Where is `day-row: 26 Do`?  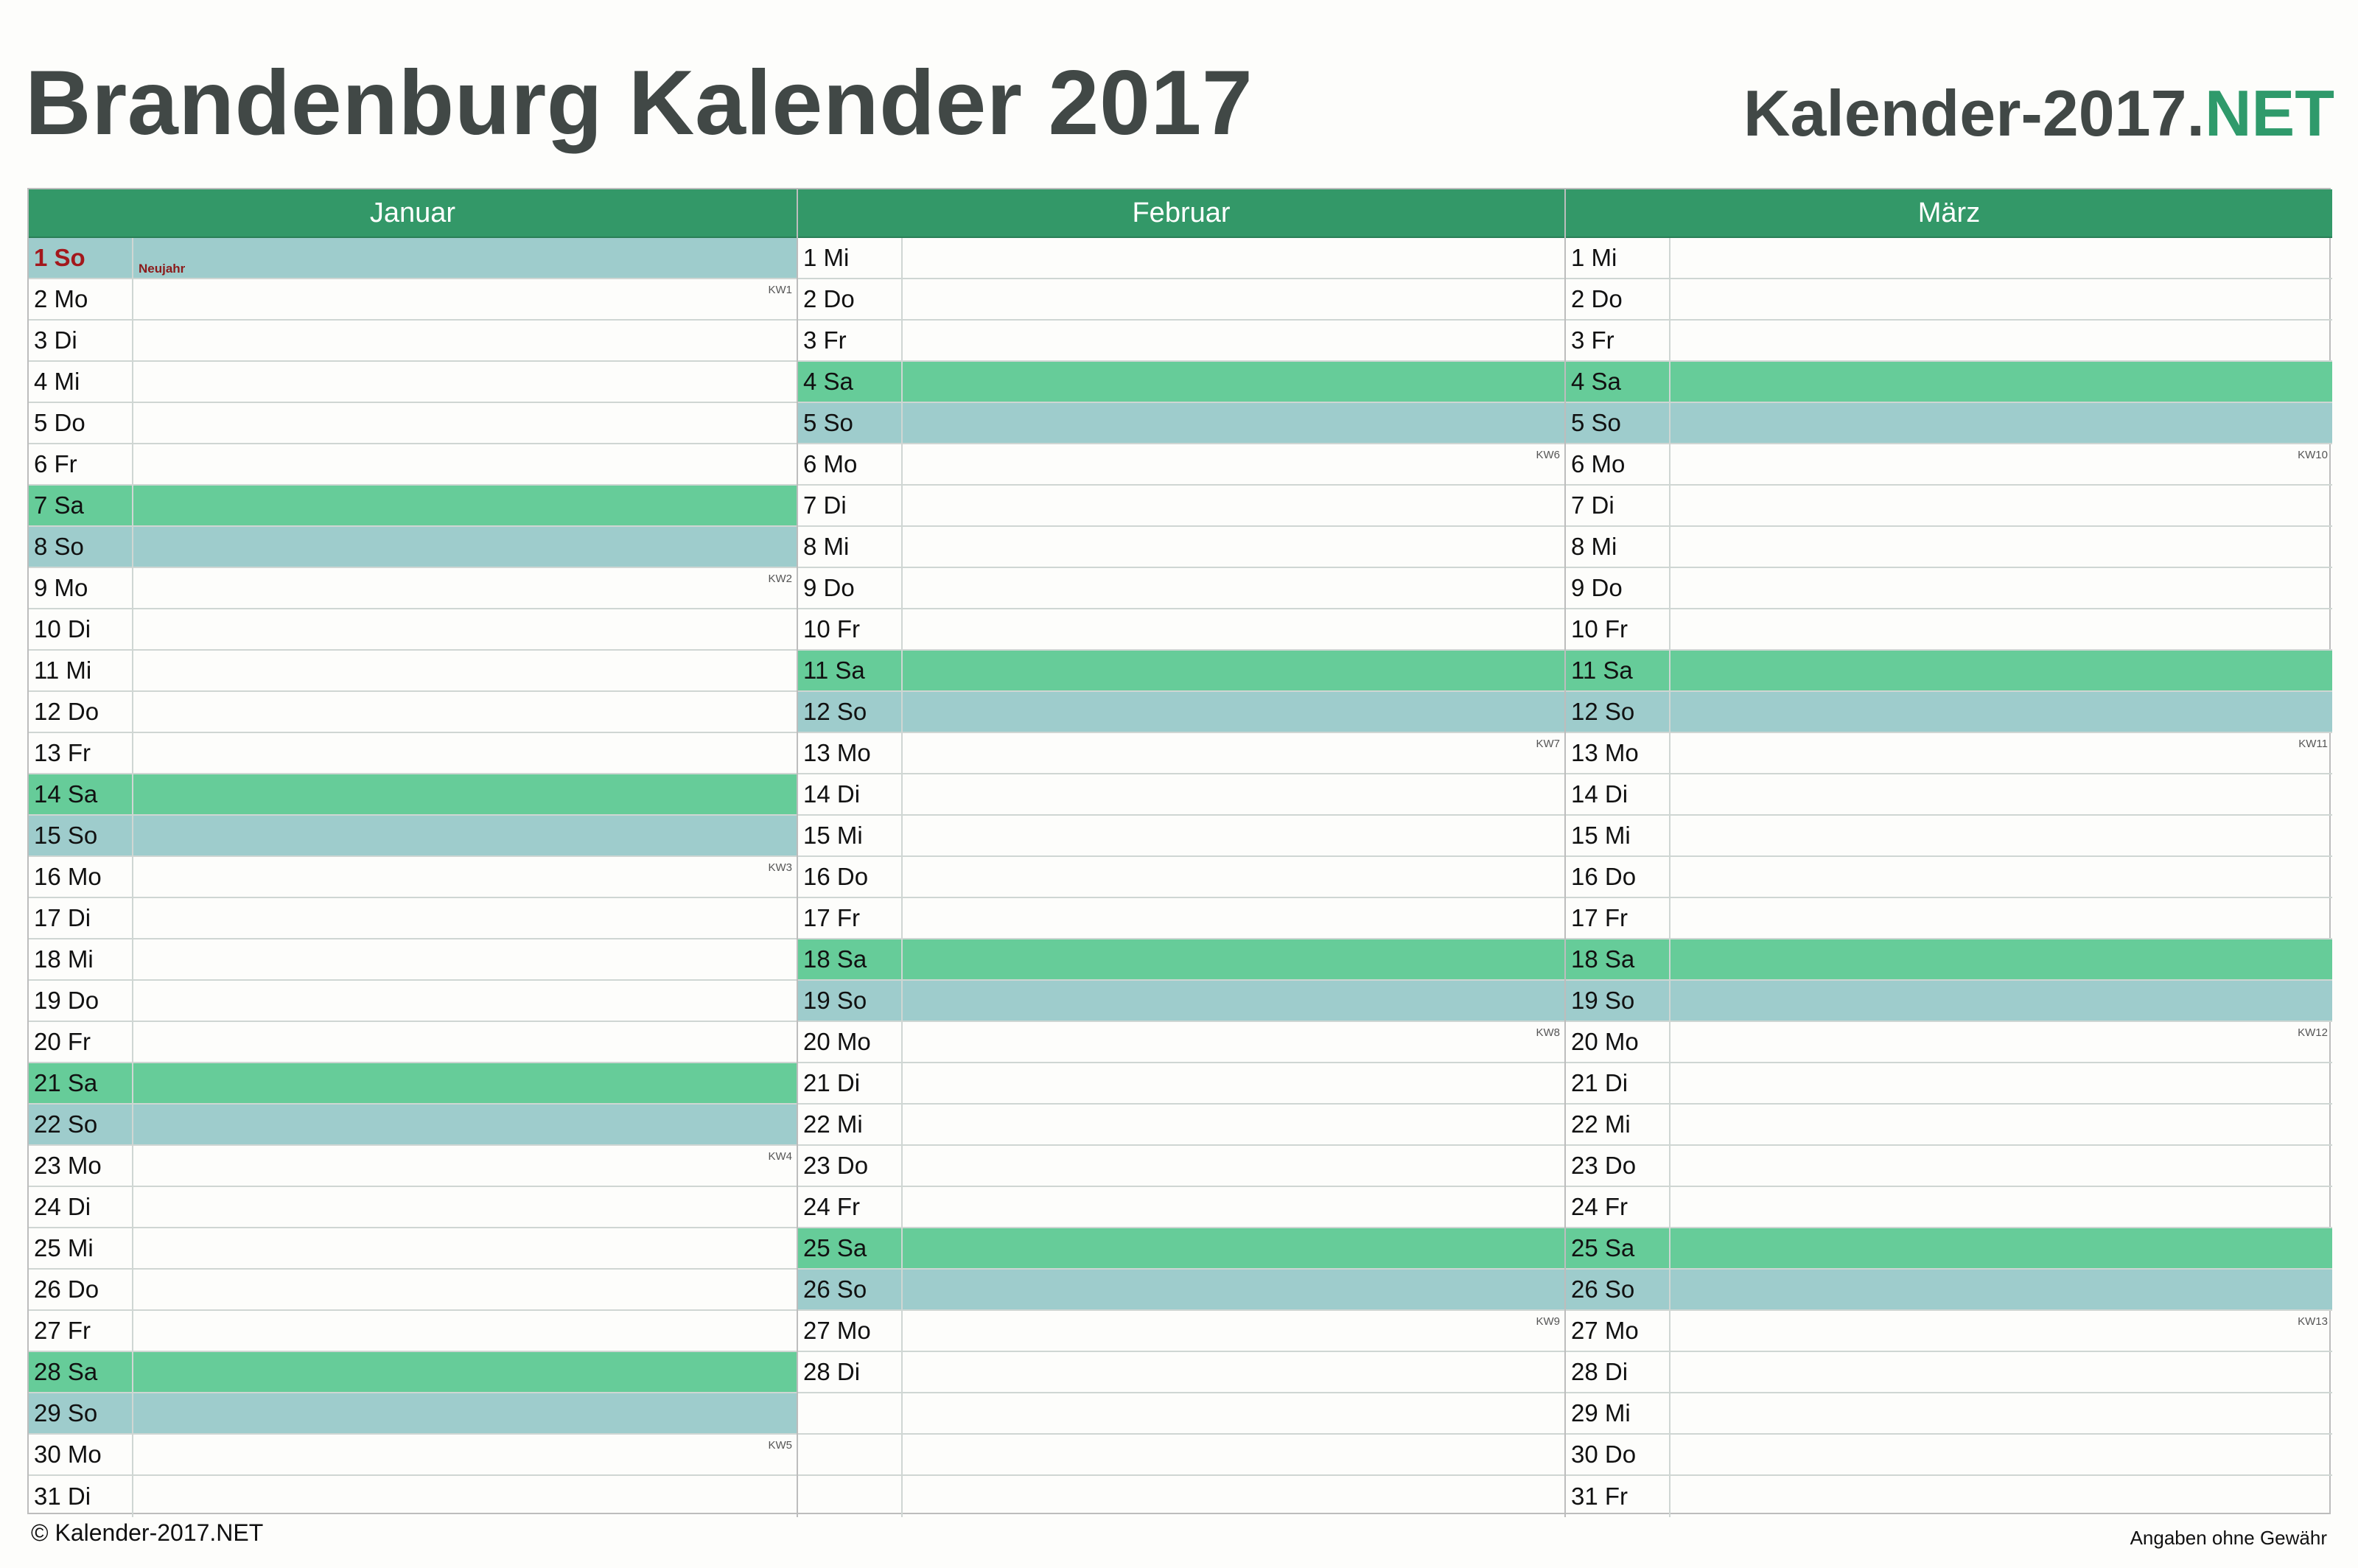
day-row: 26 Do is located at coordinates (413, 1290).